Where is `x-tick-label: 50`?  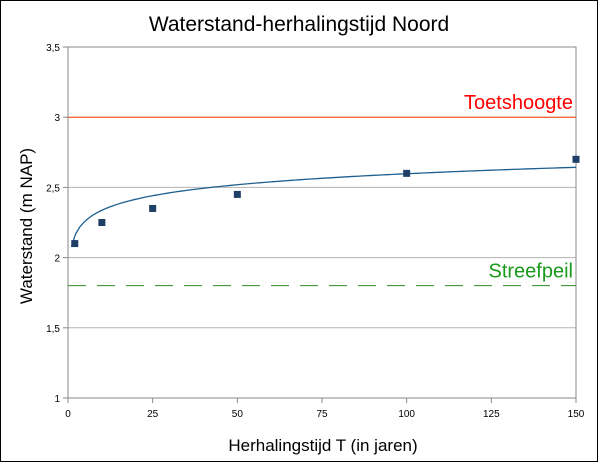 x-tick-label: 50 is located at coordinates (238, 414).